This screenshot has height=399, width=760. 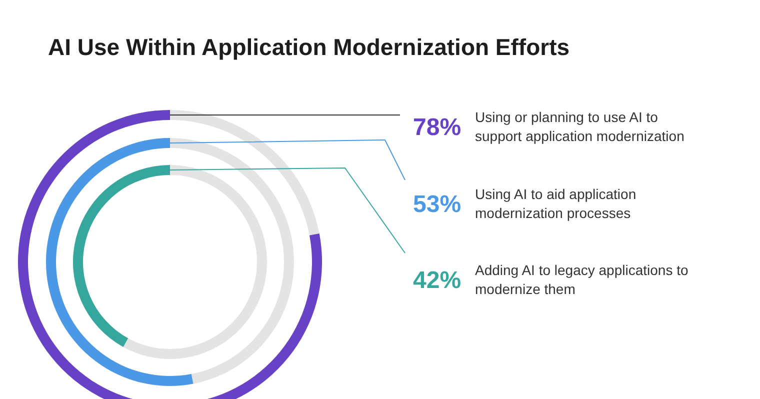 What do you see at coordinates (579, 126) in the screenshot?
I see `category-label: Using or planning to use AI to support application modernization` at bounding box center [579, 126].